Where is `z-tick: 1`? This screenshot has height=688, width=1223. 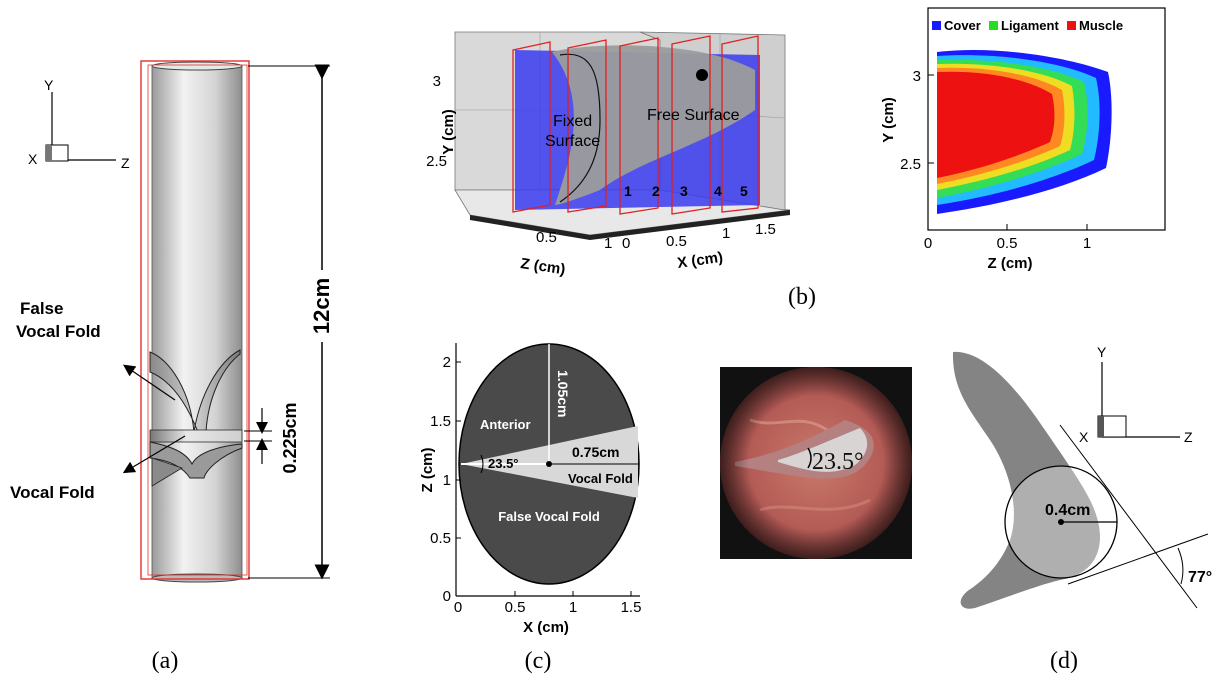
z-tick: 1 is located at coordinates (608, 243).